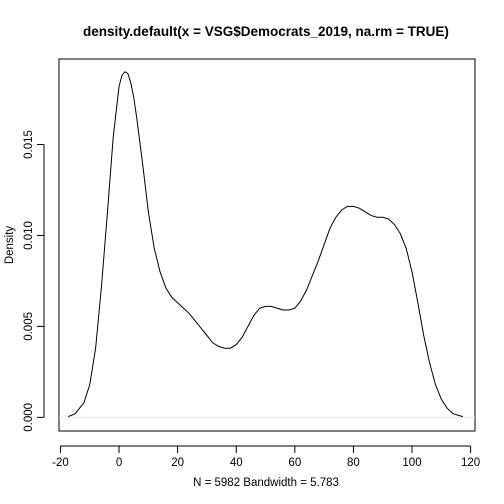 Image resolution: width=504 pixels, height=504 pixels. I want to click on y-tick-label: 0.000, so click(29, 417).